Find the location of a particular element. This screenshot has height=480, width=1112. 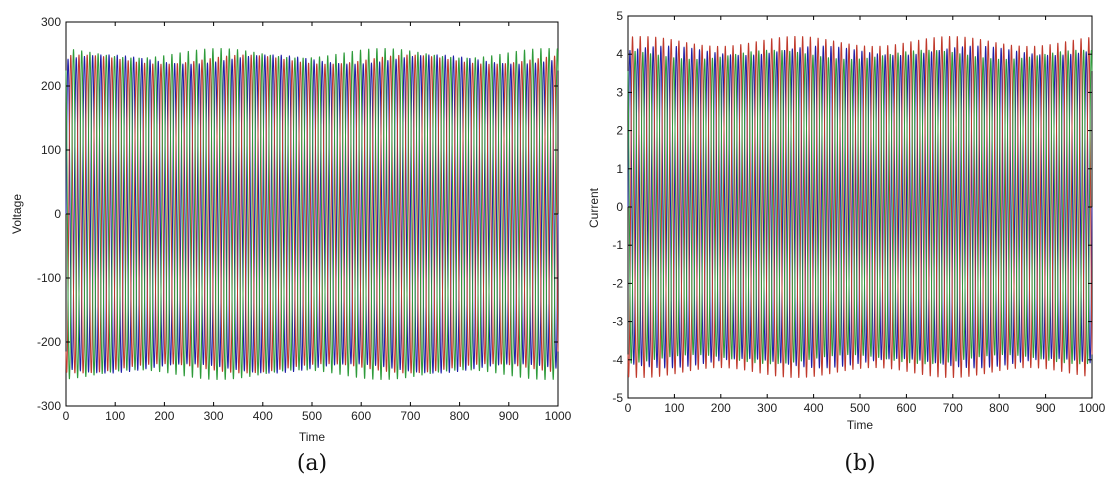

voltage-x-axis-label: Time is located at coordinates (312, 437).